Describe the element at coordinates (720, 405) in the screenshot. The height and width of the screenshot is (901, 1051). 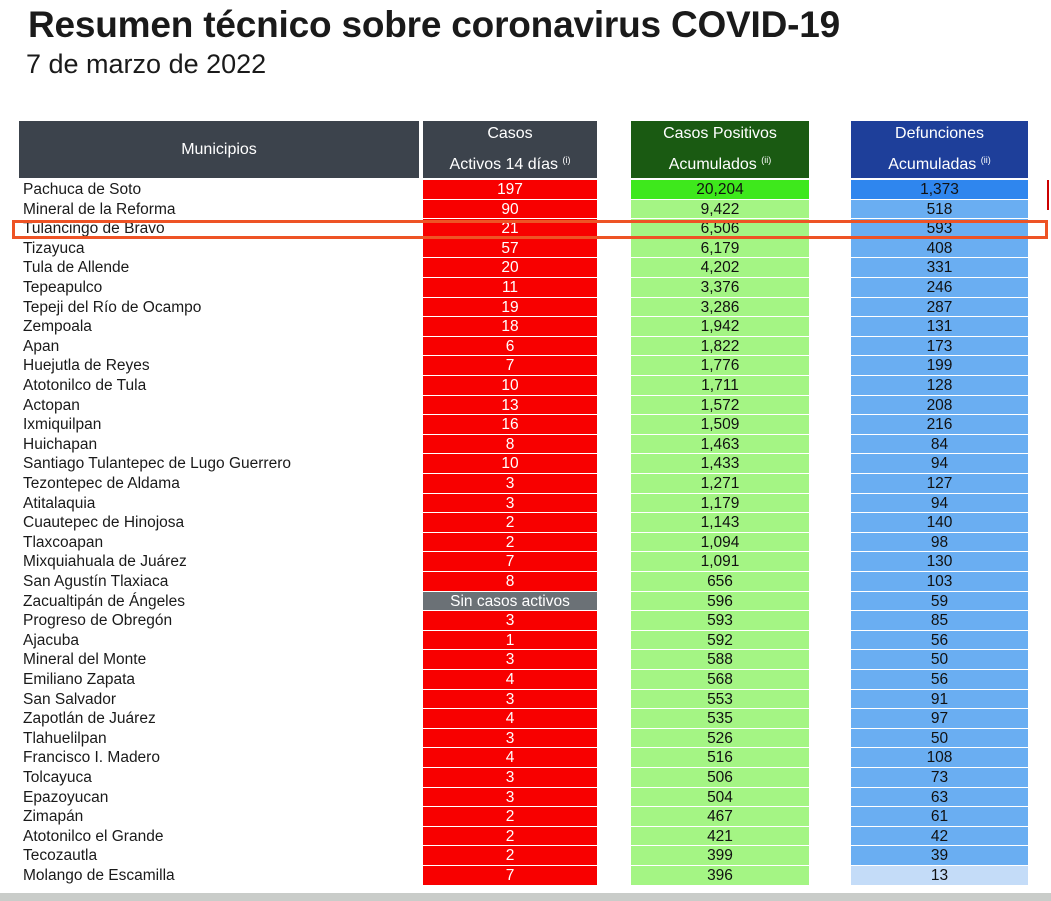
I see `cell-casos-positivos: 1,572` at that location.